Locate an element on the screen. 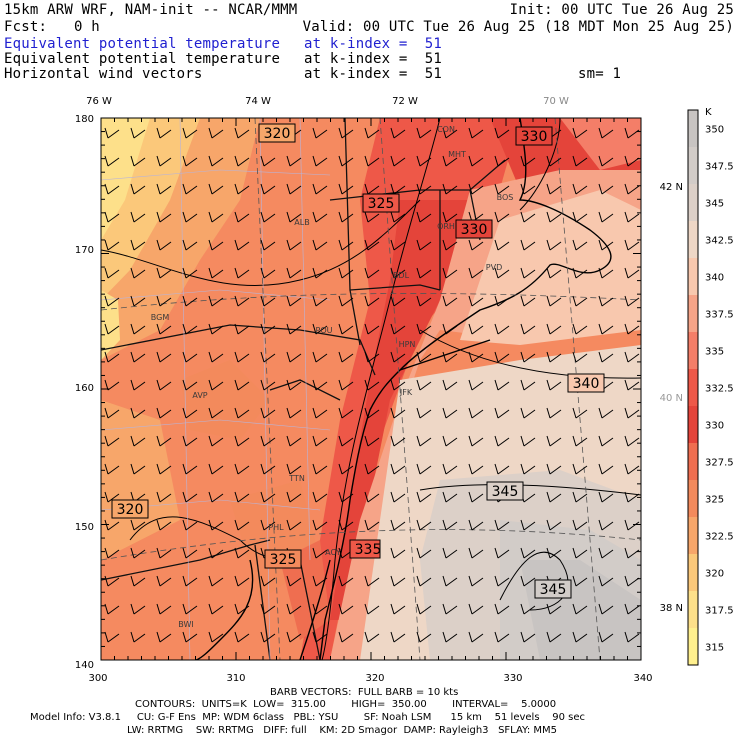 This screenshot has height=740, width=740. colorbar-label: 342.5 is located at coordinates (719, 241).